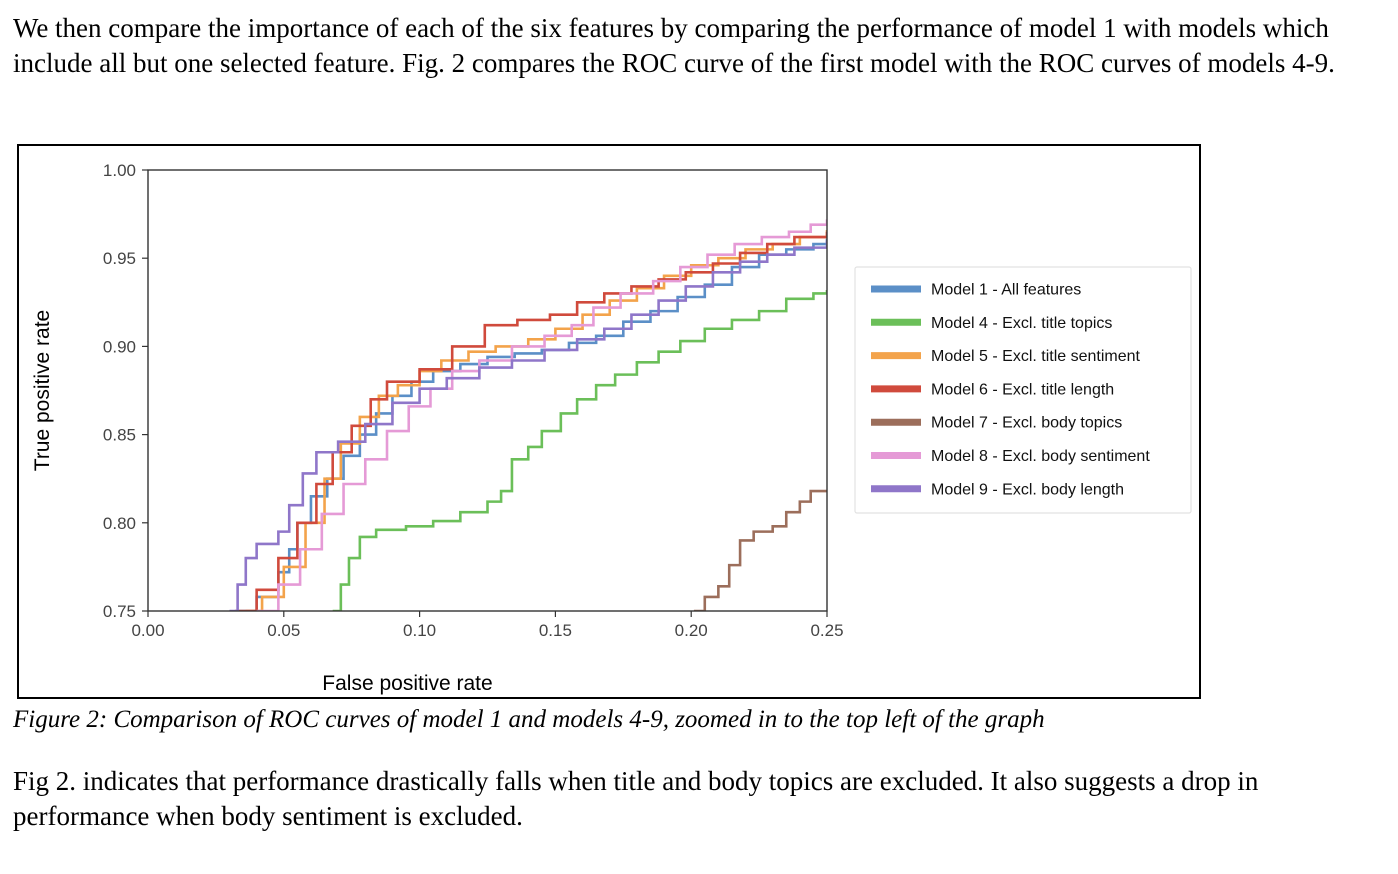  Describe the element at coordinates (119, 611) in the screenshot. I see `y-tick-label: 0.75` at that location.